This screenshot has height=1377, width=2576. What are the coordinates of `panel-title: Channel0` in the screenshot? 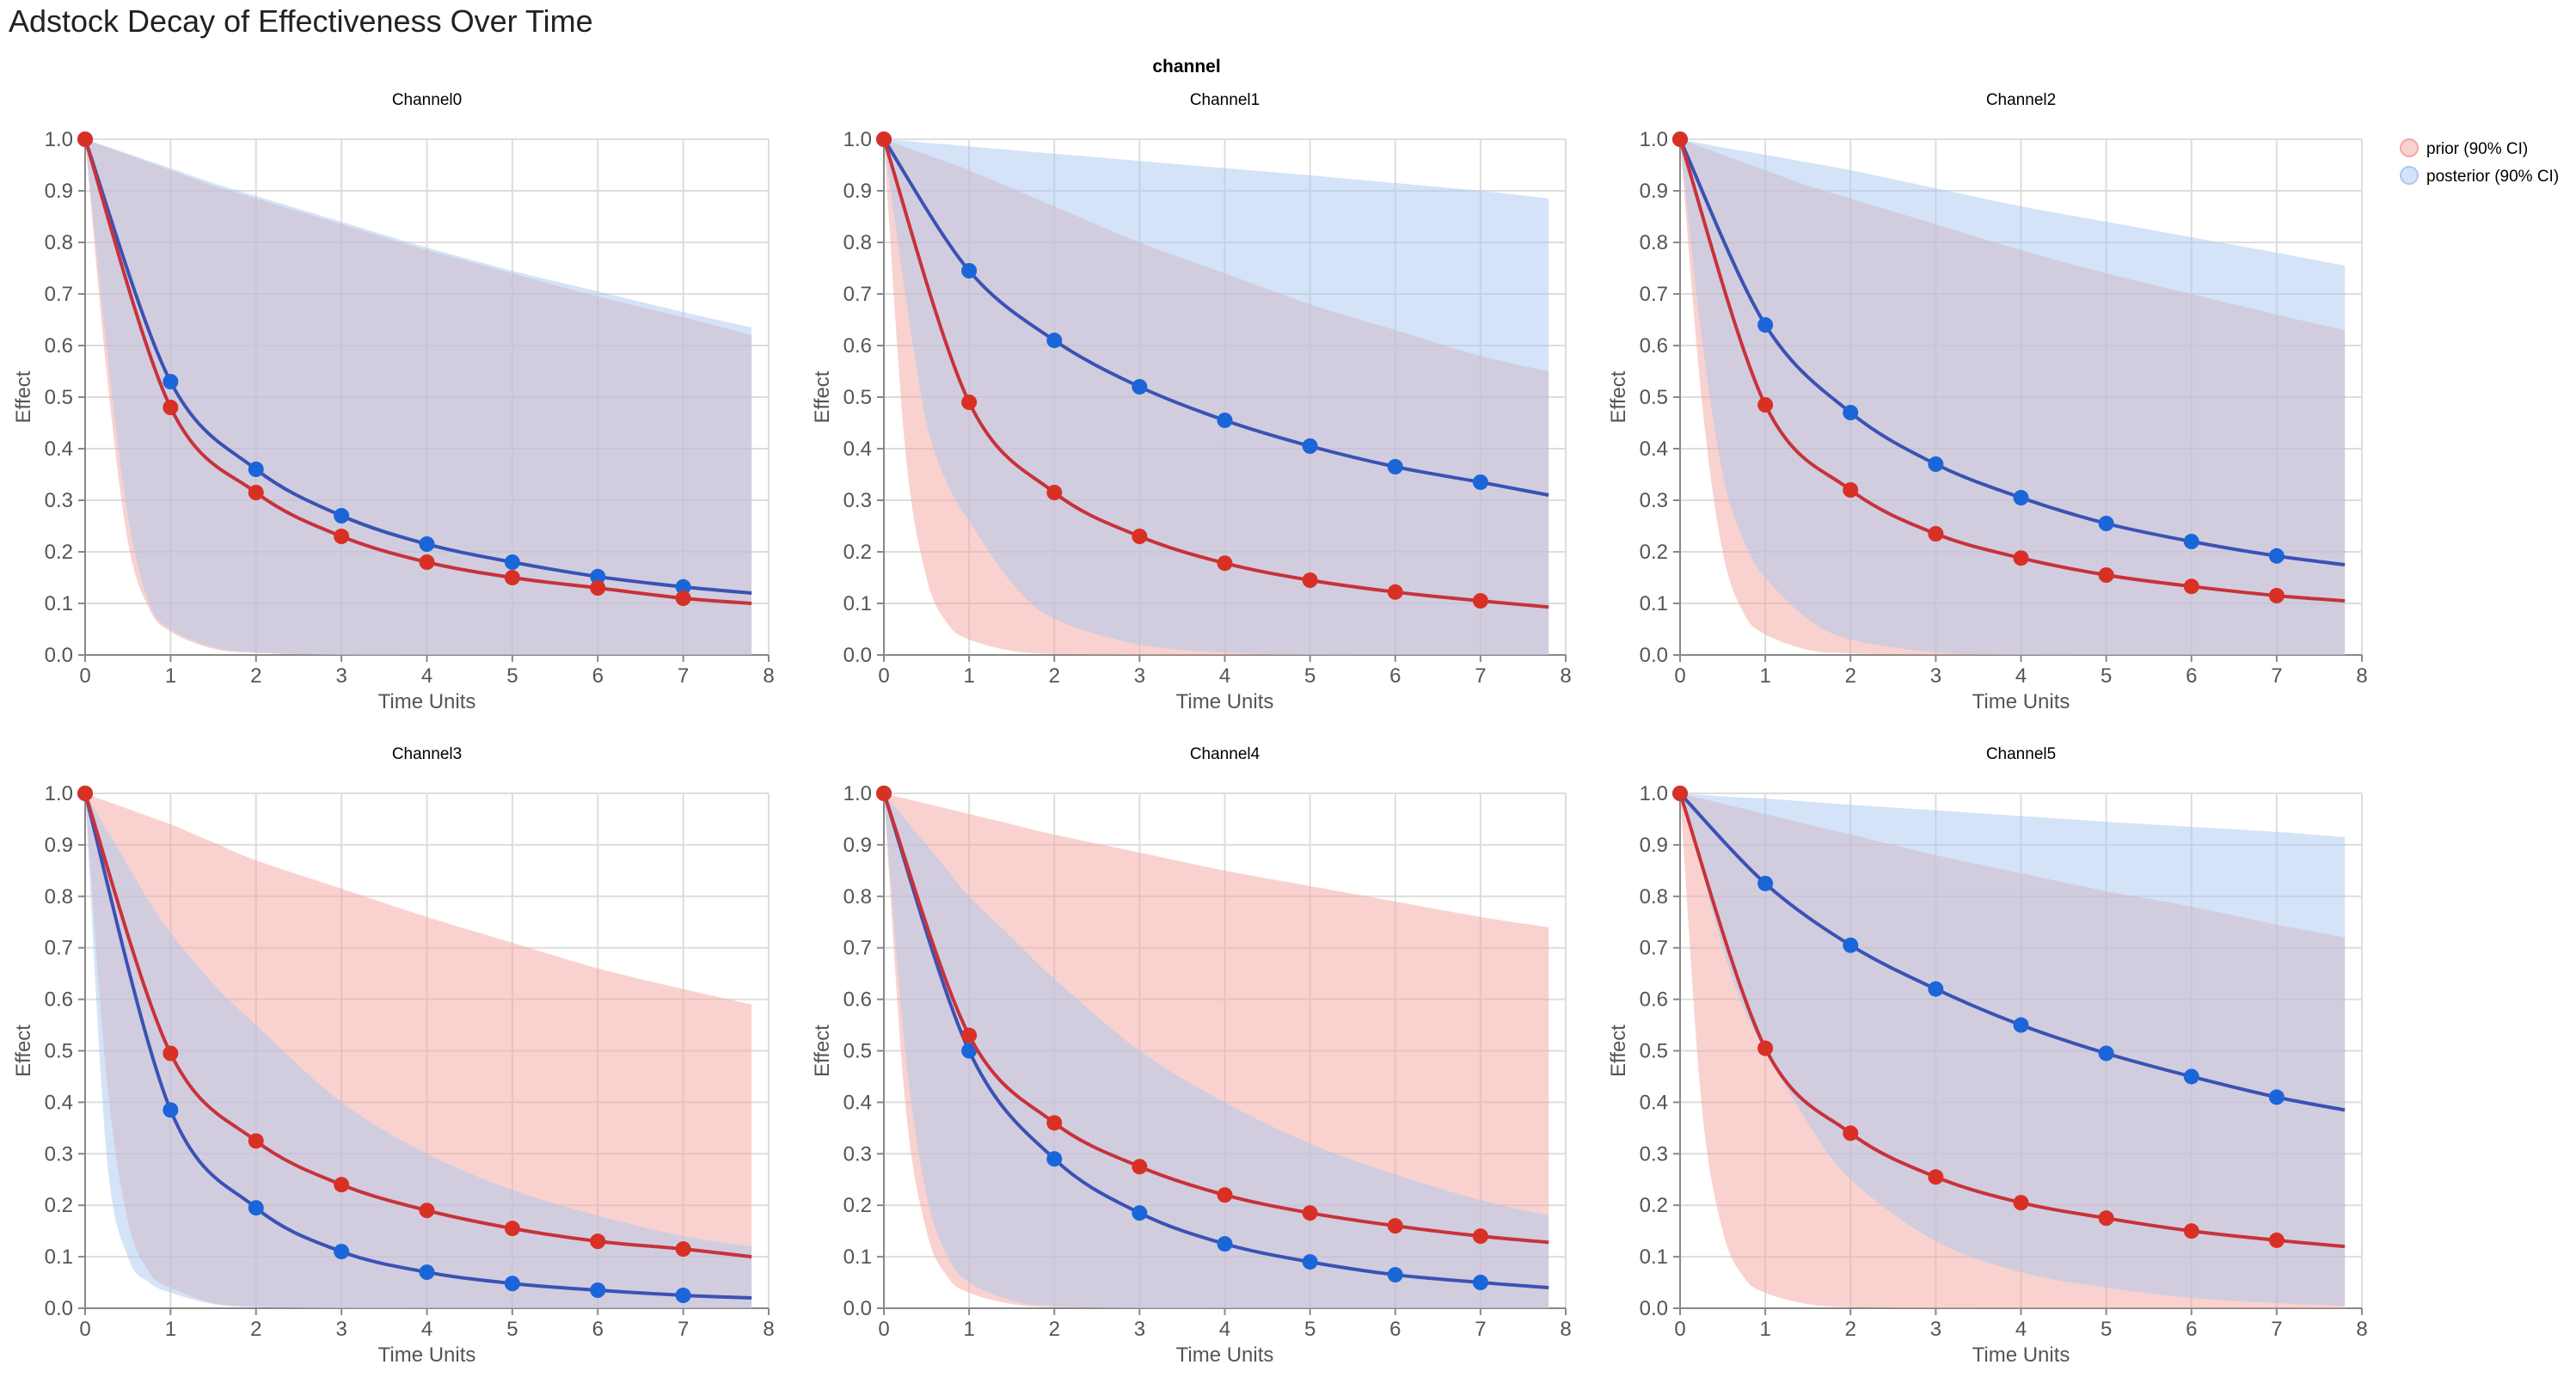 It's located at (427, 100).